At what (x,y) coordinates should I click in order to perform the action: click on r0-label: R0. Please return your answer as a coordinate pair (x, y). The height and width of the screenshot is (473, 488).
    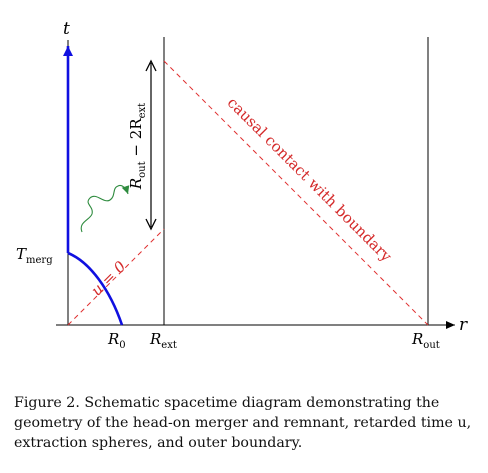
    Looking at the image, I should click on (116, 340).